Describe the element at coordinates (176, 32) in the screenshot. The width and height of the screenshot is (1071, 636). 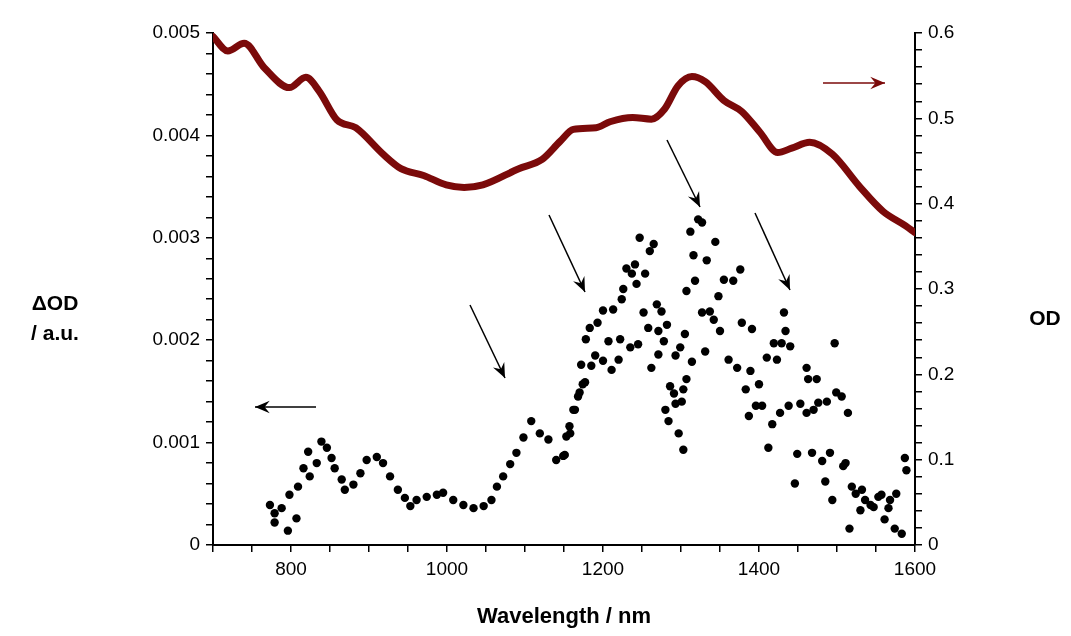
I see `y-tick-label: 0.005` at that location.